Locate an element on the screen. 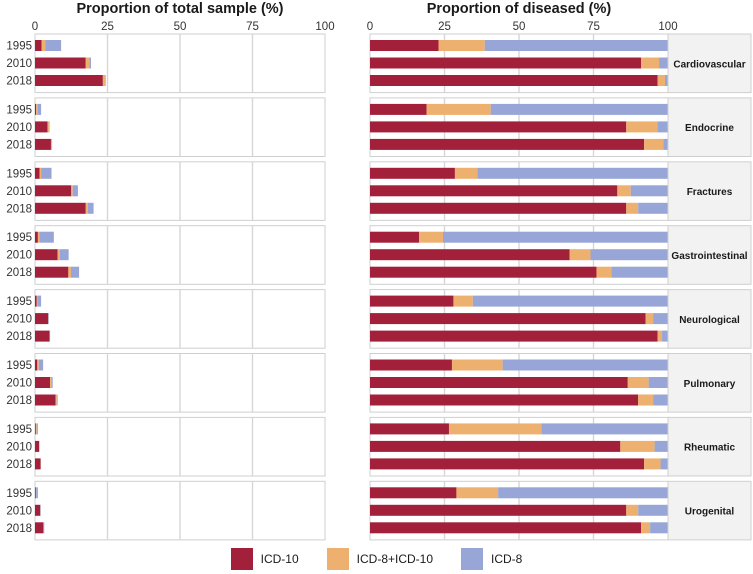 This screenshot has height=574, width=753. y-label-pulmonary-2018: 2018 is located at coordinates (19, 401).